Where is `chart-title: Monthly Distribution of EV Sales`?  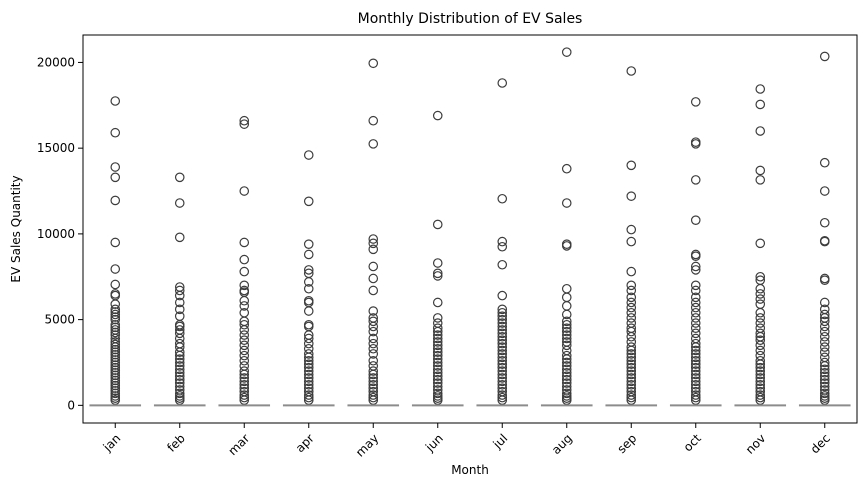
chart-title: Monthly Distribution of EV Sales is located at coordinates (470, 19).